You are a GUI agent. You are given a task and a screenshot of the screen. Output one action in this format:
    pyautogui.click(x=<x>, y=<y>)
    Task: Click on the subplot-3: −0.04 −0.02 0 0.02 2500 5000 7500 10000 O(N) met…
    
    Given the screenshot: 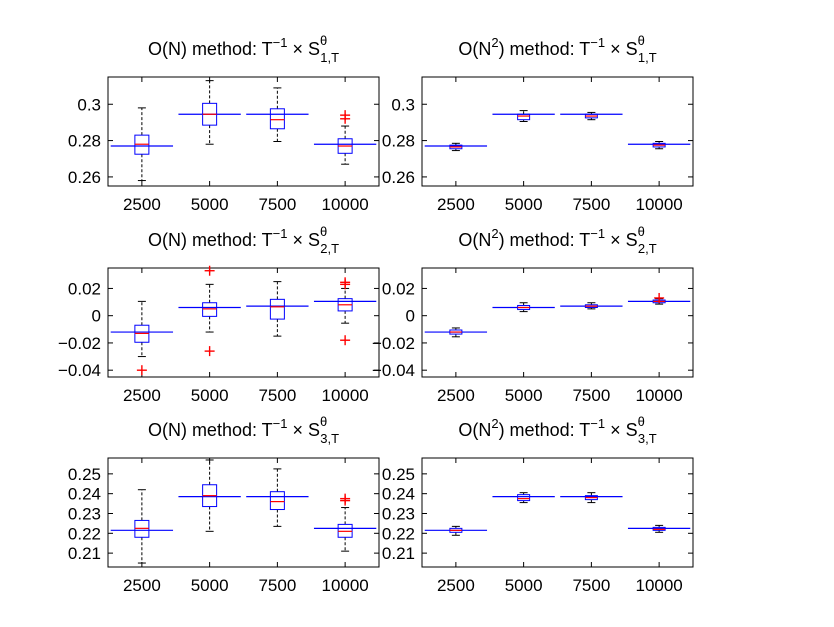 What is the action you would take?
    pyautogui.click(x=219, y=314)
    